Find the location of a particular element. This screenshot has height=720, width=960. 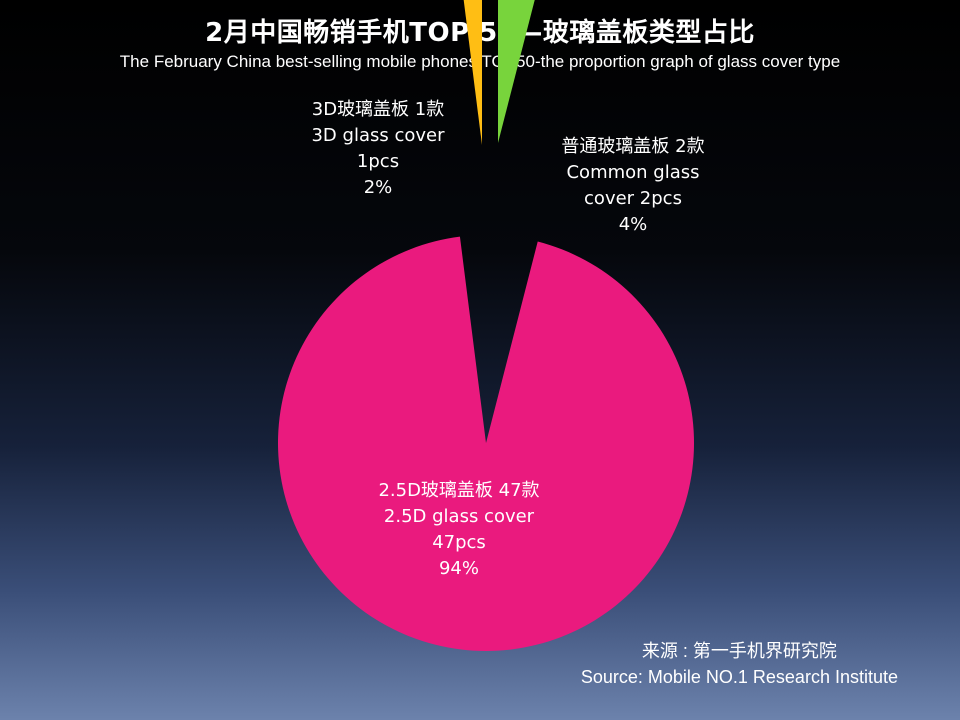

slice-label-line: 普通玻璃盖板 2款 is located at coordinates (632, 146).